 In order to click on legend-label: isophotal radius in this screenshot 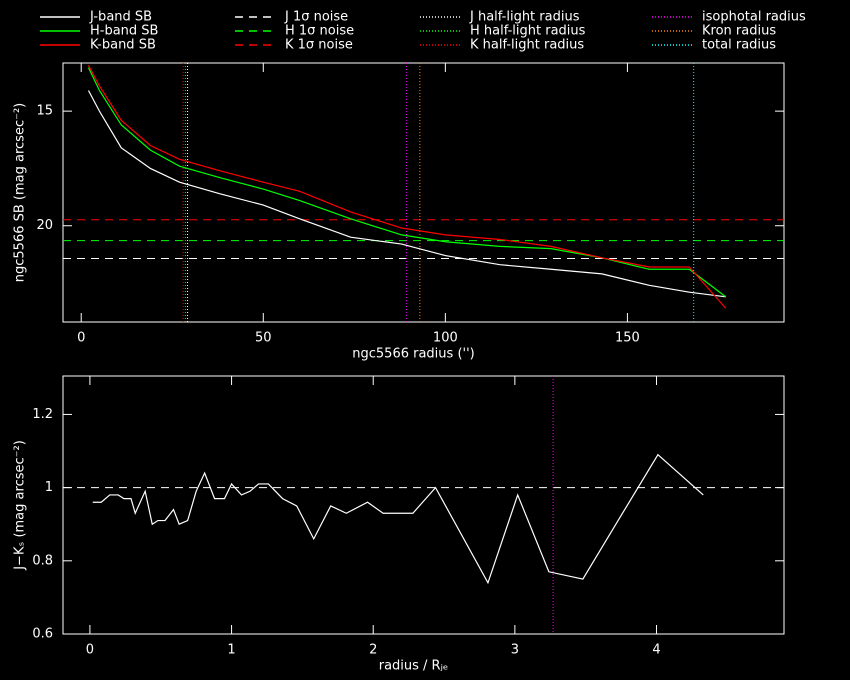, I will do `click(754, 17)`.